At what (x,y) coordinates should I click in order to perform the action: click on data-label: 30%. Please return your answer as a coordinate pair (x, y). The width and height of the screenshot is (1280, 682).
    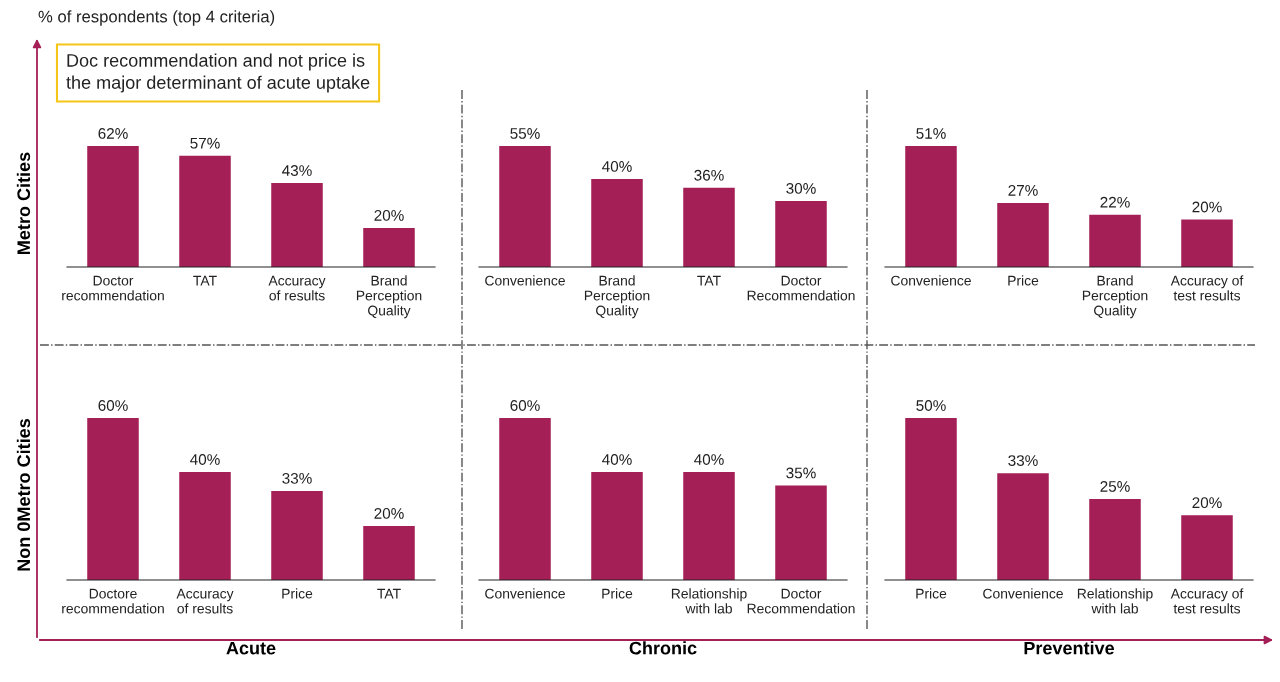
    Looking at the image, I should click on (801, 188).